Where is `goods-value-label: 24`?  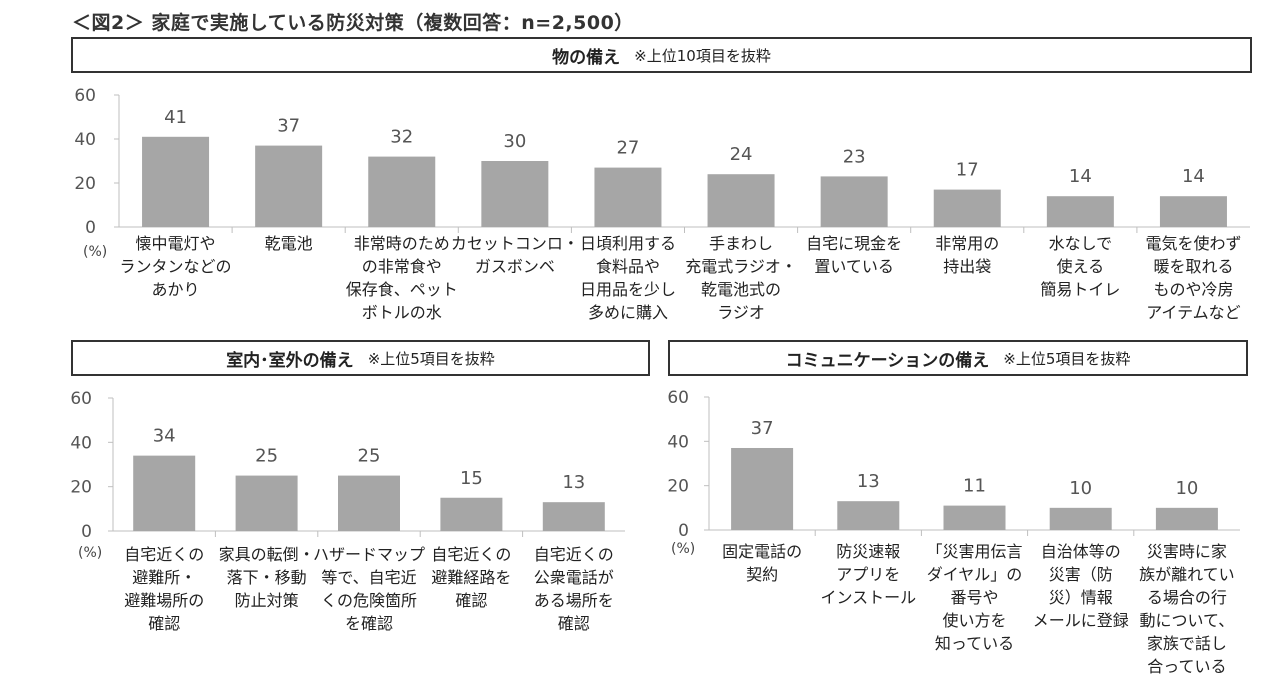
goods-value-label: 24 is located at coordinates (741, 154).